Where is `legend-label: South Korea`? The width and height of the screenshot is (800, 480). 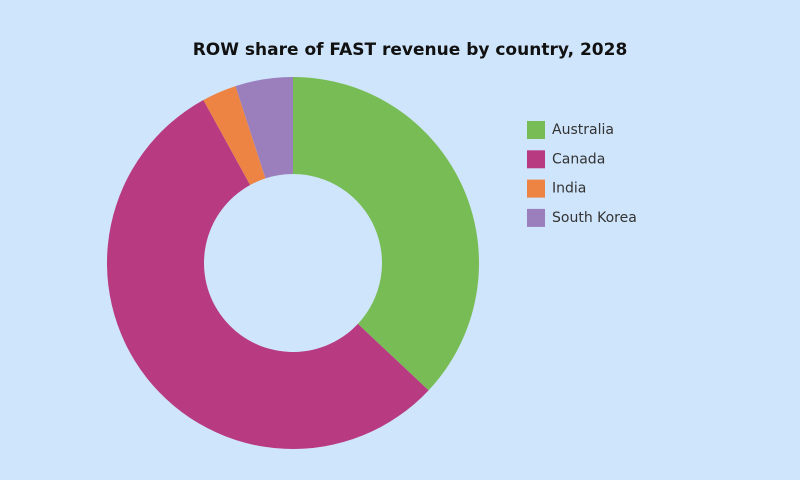
legend-label: South Korea is located at coordinates (594, 218).